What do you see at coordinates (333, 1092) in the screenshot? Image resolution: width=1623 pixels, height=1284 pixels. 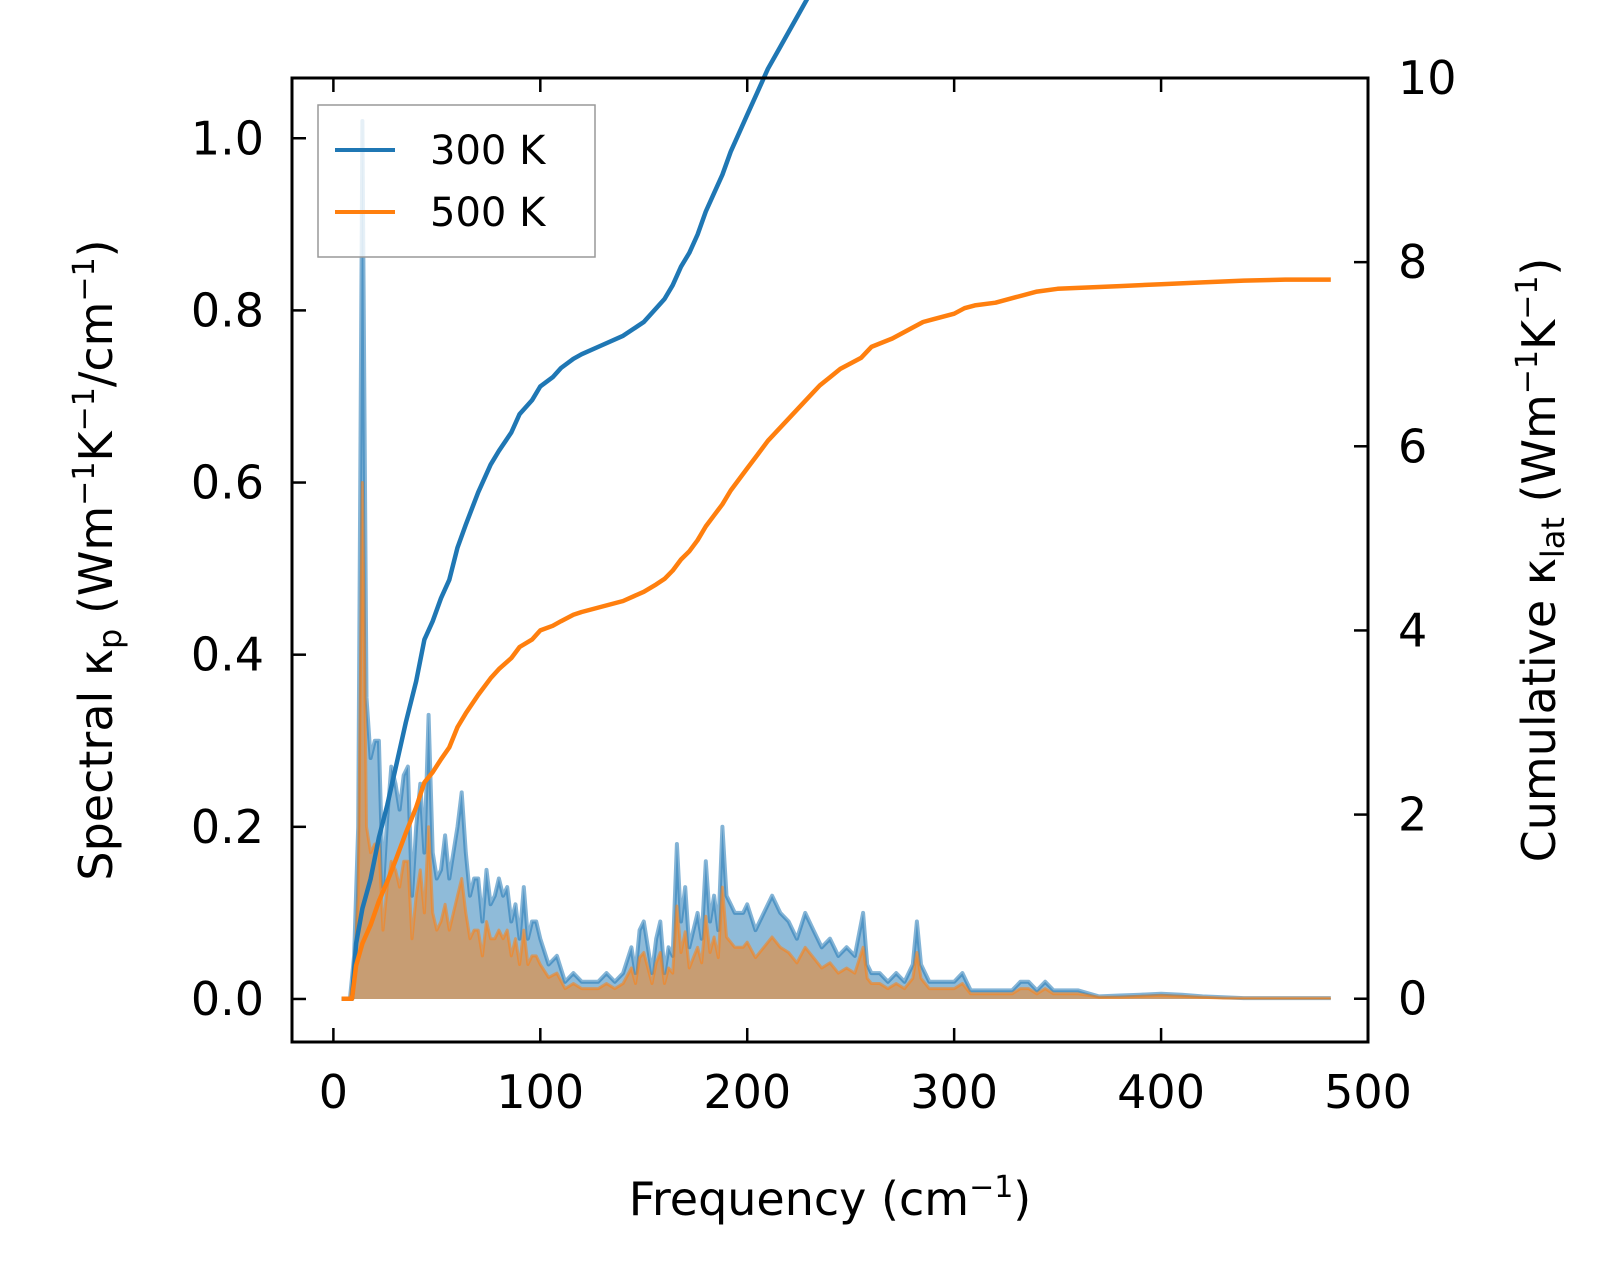 I see `x-tick-label: 0` at bounding box center [333, 1092].